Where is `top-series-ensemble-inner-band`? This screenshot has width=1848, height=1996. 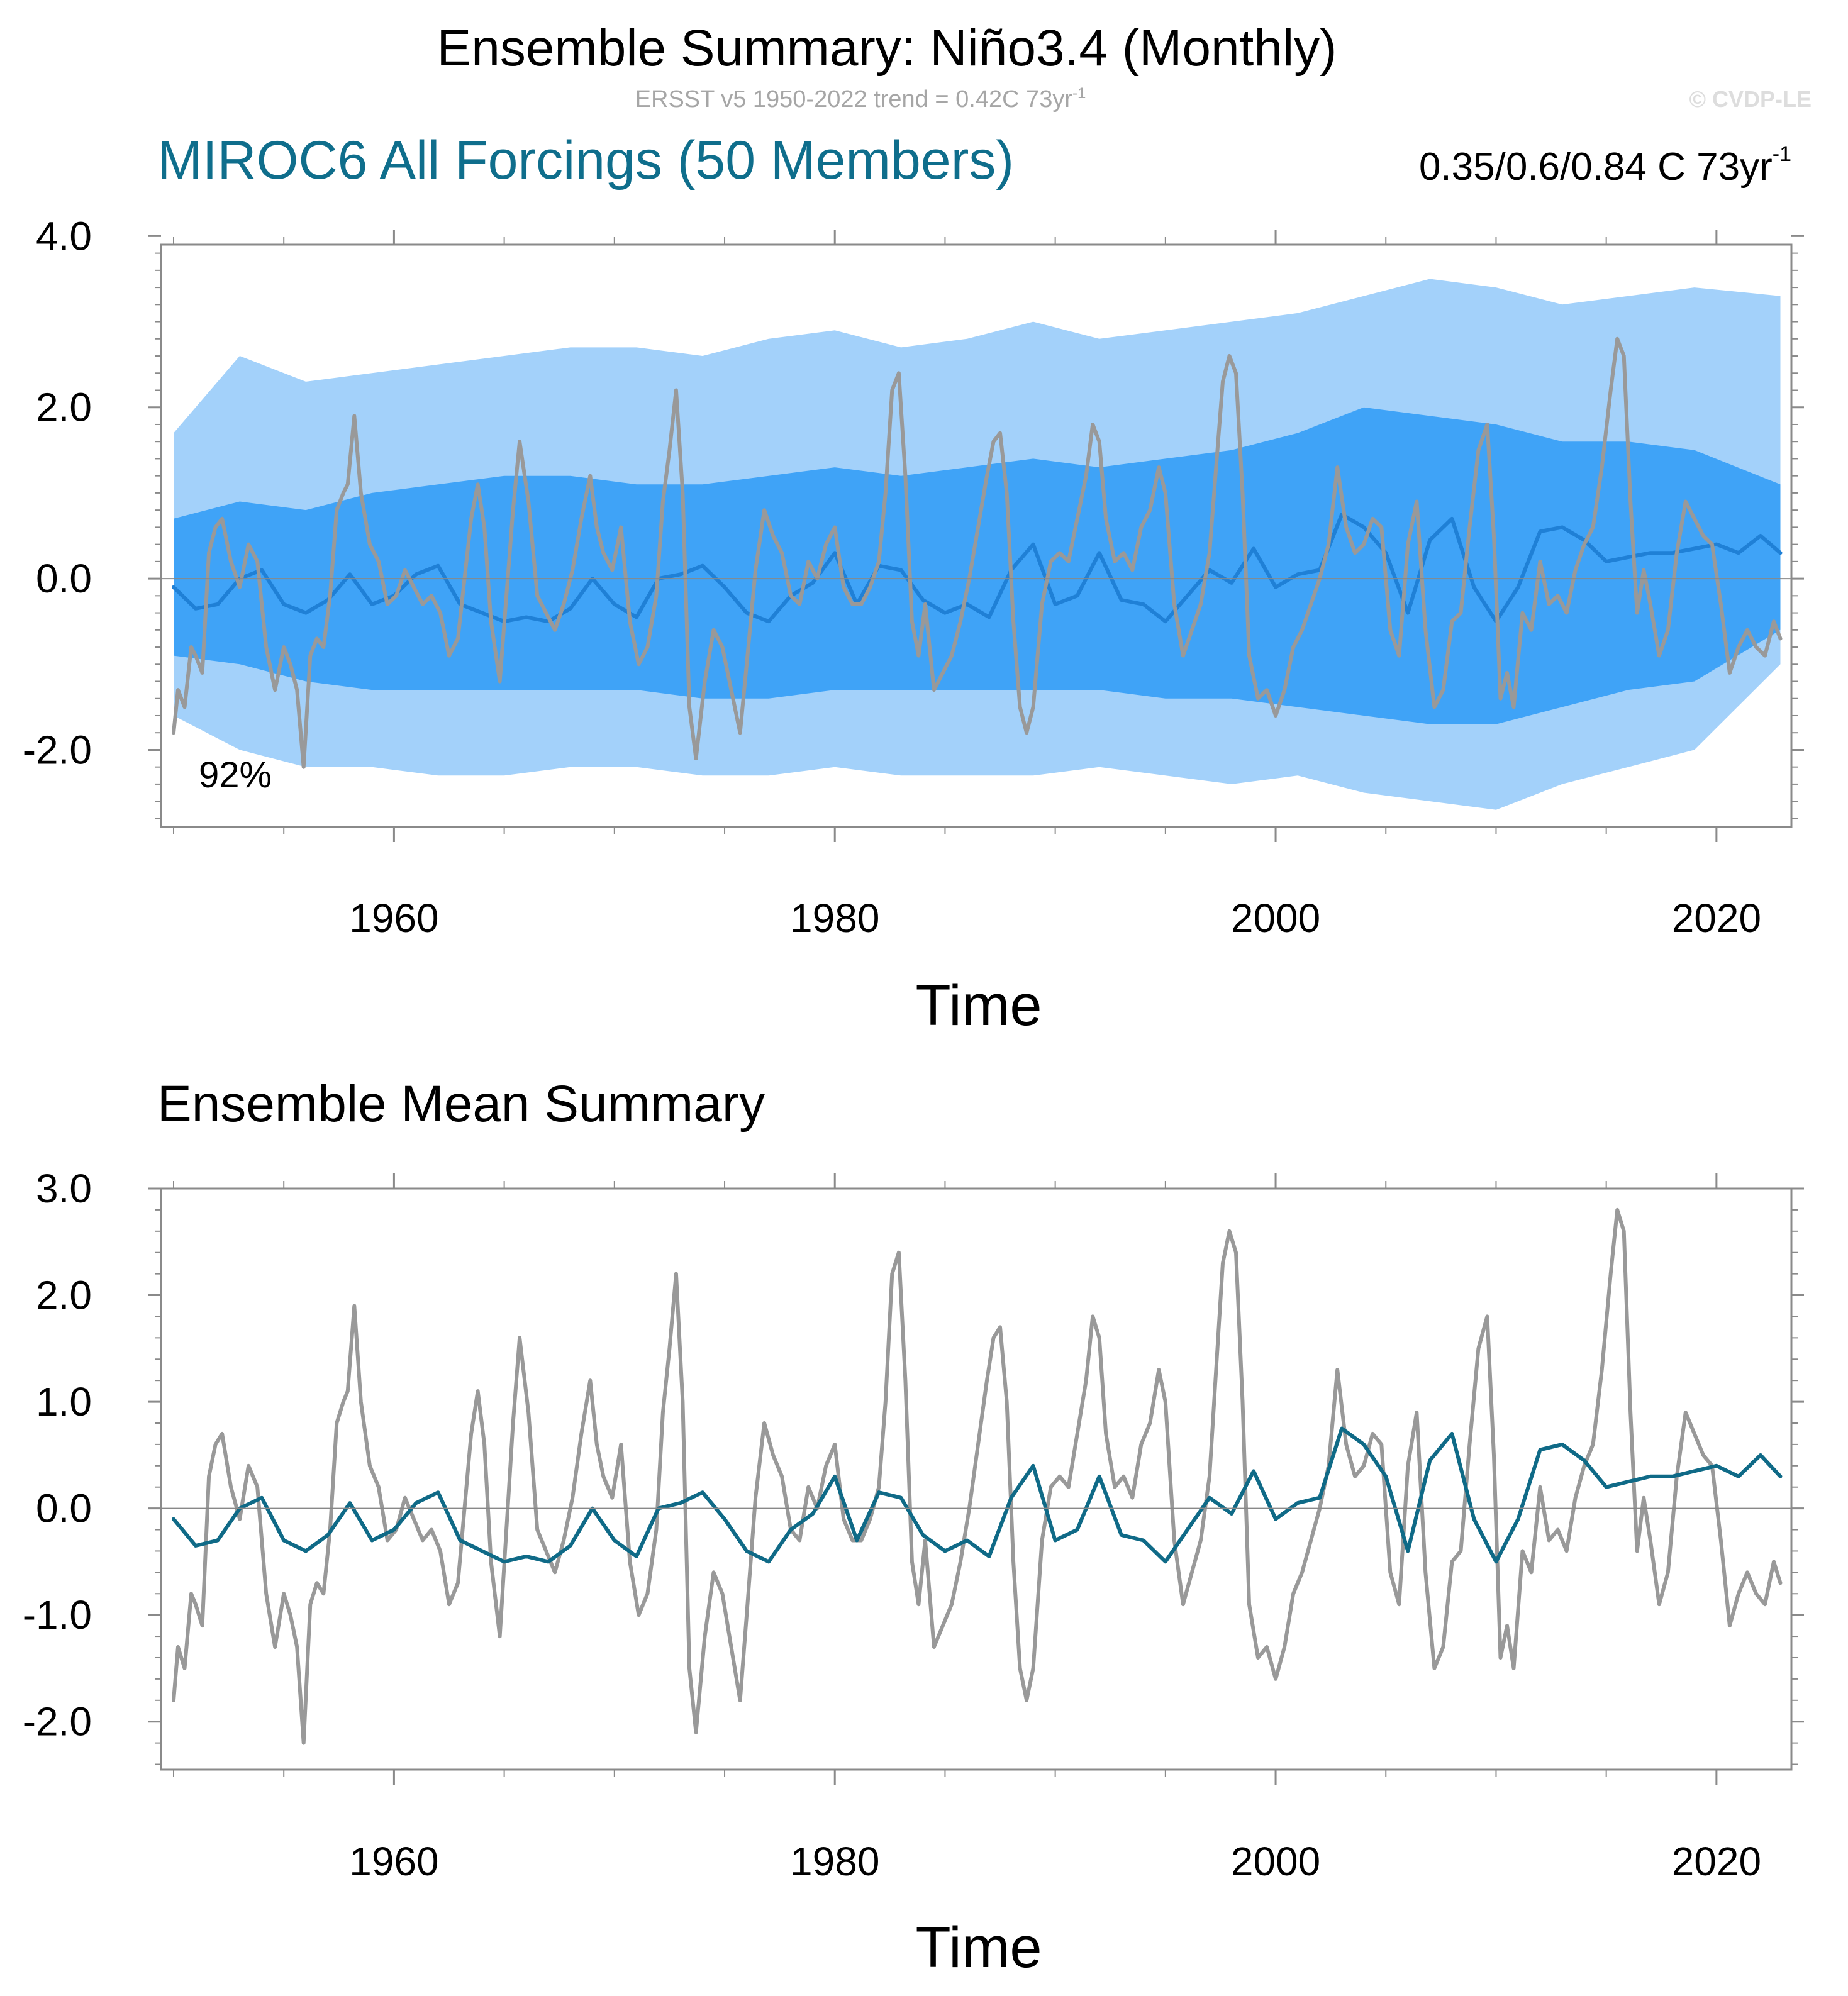 top-series-ensemble-inner-band is located at coordinates (977, 565).